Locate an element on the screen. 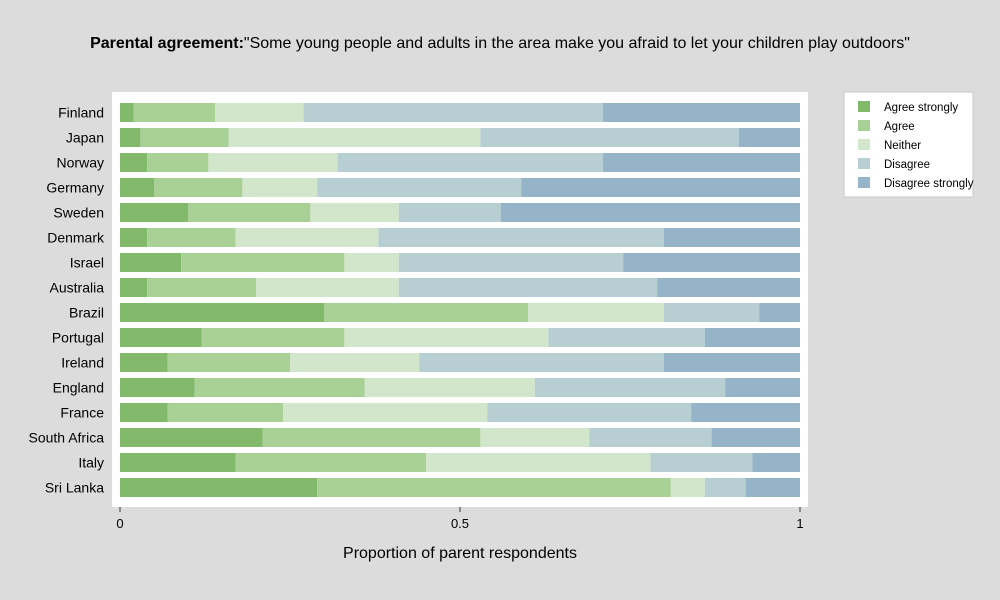 This screenshot has width=1000, height=600. bar-brazil-agree-strongly is located at coordinates (222, 312).